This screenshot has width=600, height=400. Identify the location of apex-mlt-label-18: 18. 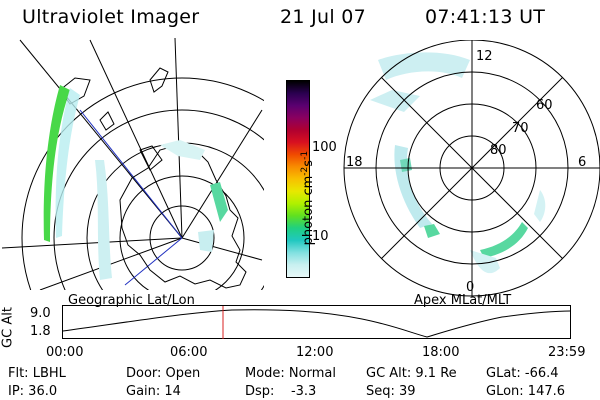
(354, 162).